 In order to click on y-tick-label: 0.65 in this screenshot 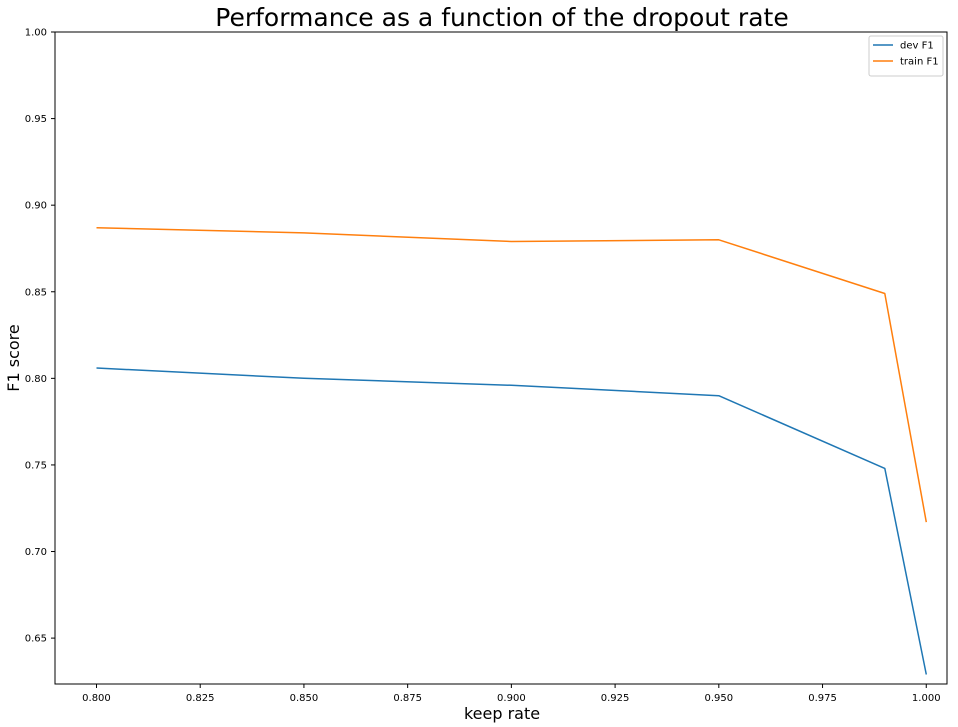, I will do `click(36, 639)`.